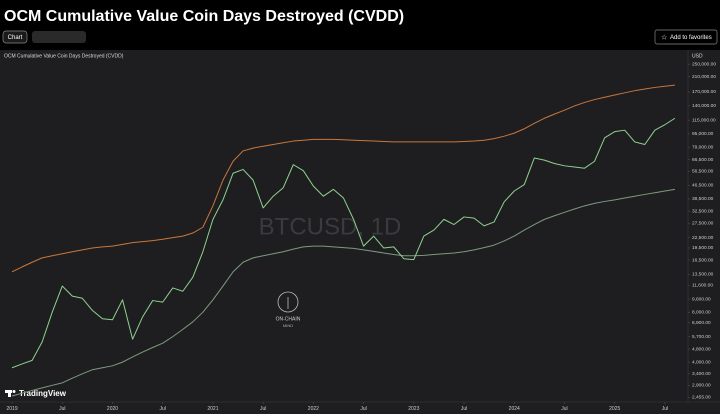 This screenshot has width=720, height=414. What do you see at coordinates (703, 223) in the screenshot?
I see `y-tick-label: 27,500.00` at bounding box center [703, 223].